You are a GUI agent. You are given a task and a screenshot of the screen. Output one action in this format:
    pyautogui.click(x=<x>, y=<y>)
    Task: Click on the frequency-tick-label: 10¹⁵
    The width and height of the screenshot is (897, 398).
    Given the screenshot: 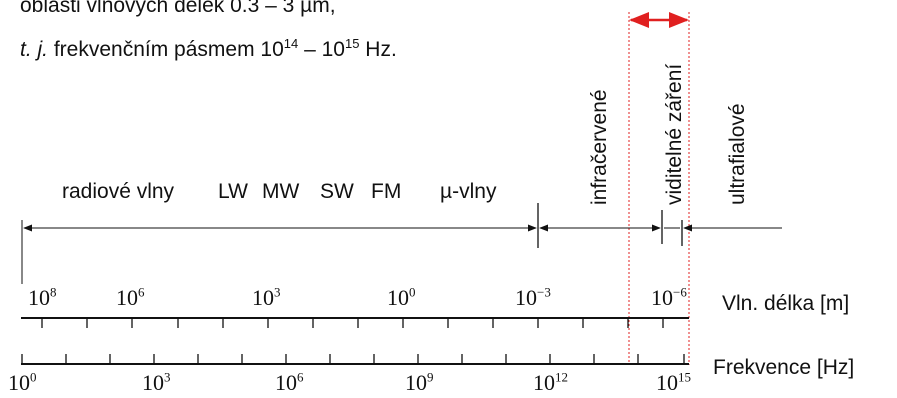 What is the action you would take?
    pyautogui.click(x=673, y=382)
    